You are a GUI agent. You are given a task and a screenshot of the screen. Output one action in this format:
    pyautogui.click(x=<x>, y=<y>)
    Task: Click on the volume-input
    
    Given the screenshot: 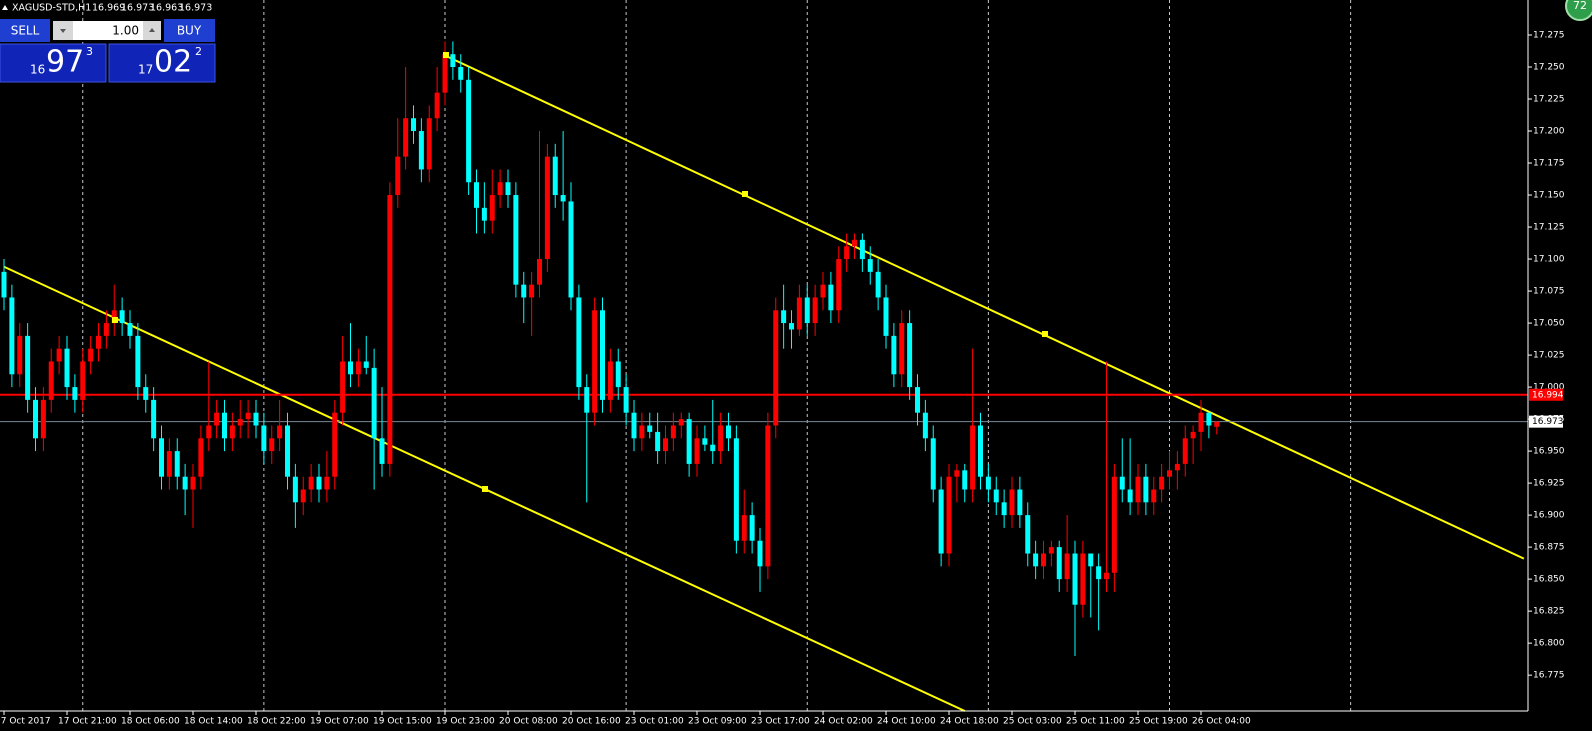 What is the action you would take?
    pyautogui.click(x=108, y=30)
    